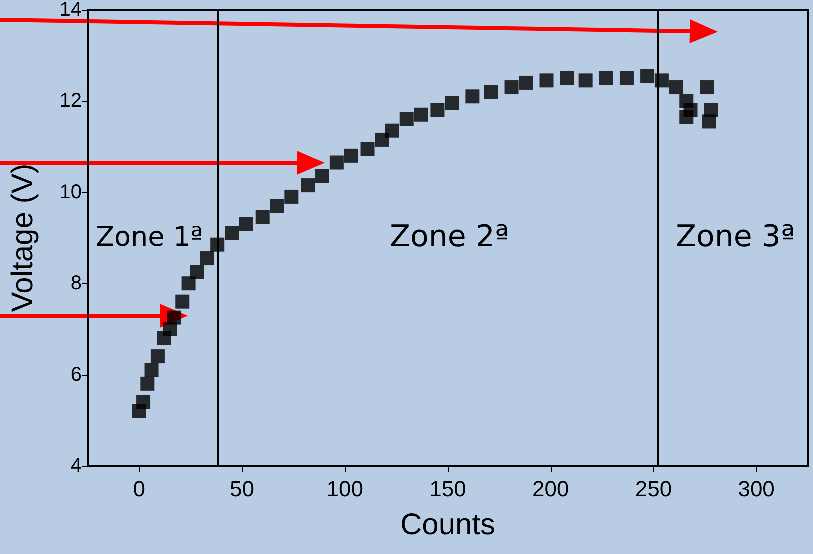 This screenshot has height=554, width=813. I want to click on annotation: Zone 1ª, so click(150, 237).